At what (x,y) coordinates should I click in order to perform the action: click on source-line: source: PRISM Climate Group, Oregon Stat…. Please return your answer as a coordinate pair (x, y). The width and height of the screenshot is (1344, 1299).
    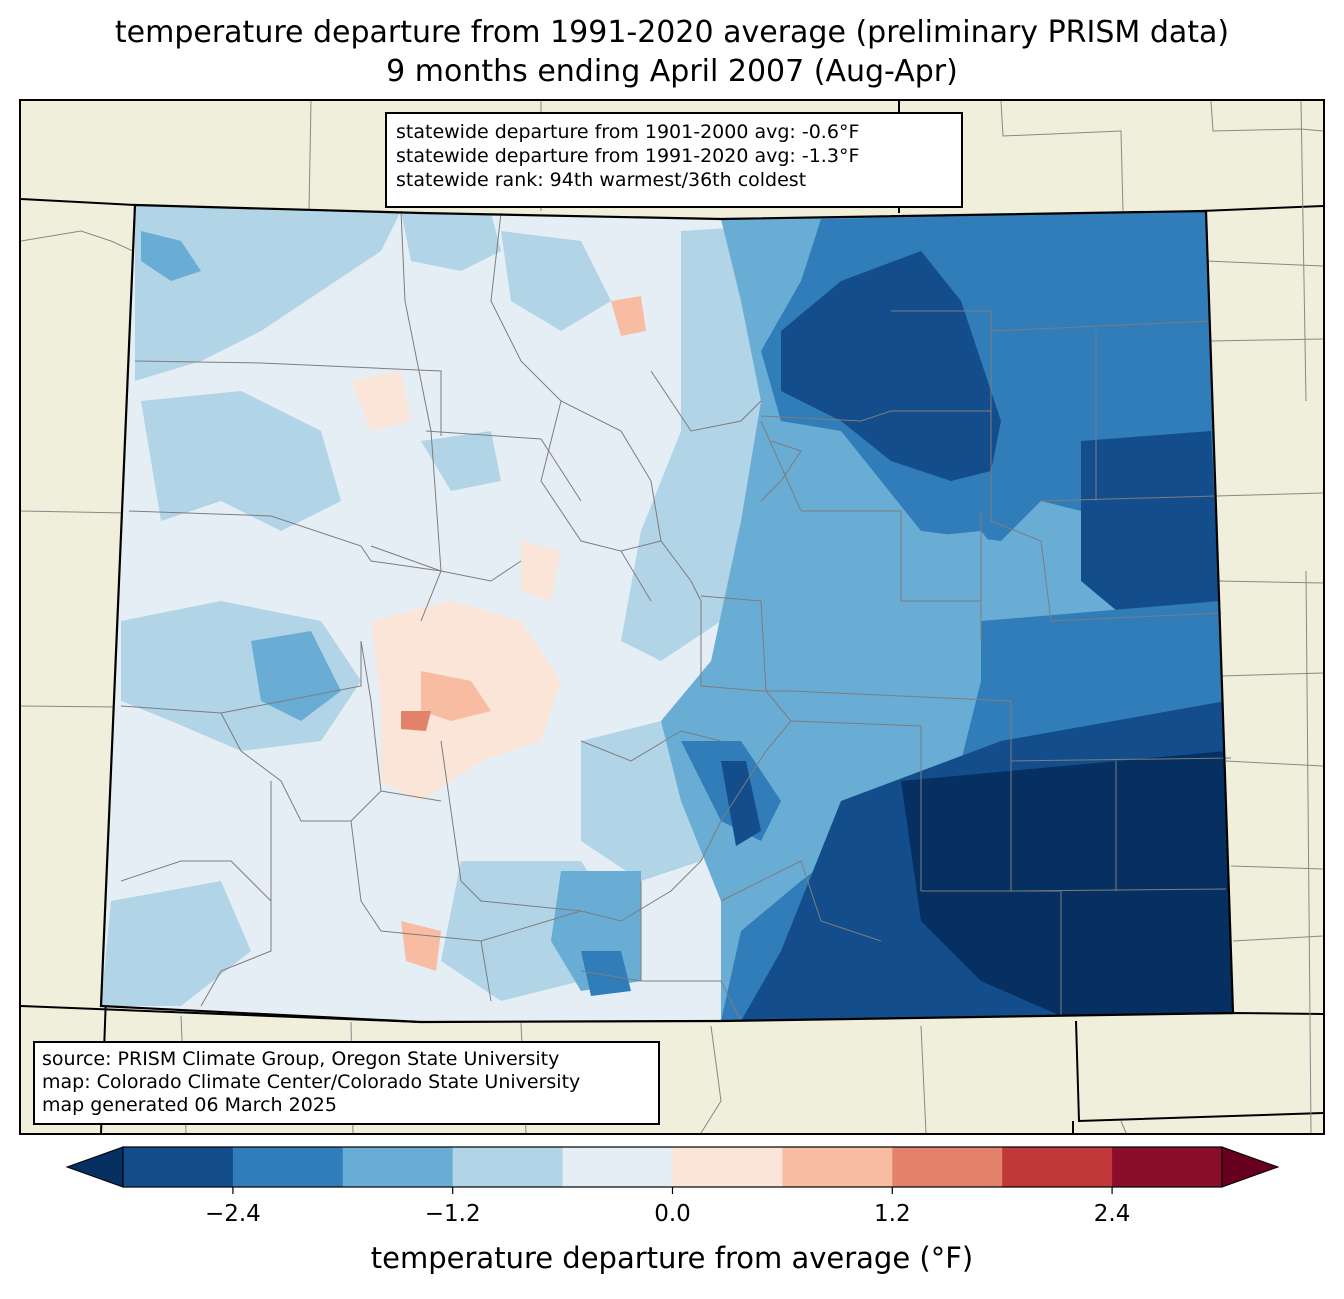
    Looking at the image, I should click on (301, 1059).